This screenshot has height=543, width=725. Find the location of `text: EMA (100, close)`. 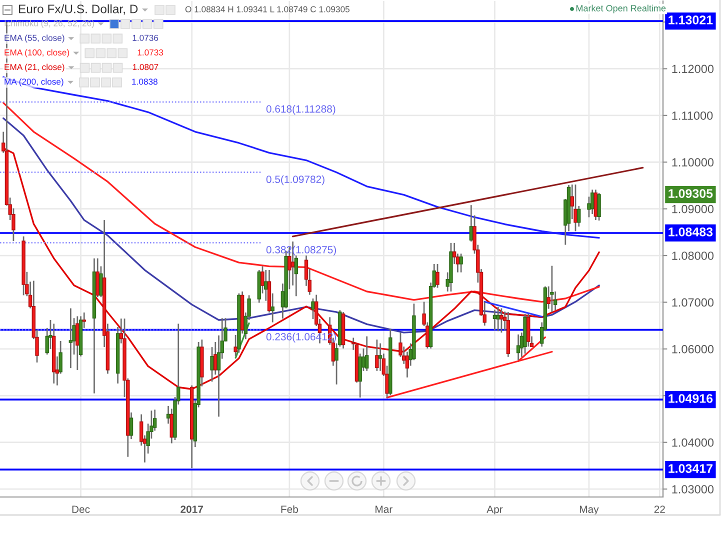

text: EMA (100, close) is located at coordinates (37, 53).